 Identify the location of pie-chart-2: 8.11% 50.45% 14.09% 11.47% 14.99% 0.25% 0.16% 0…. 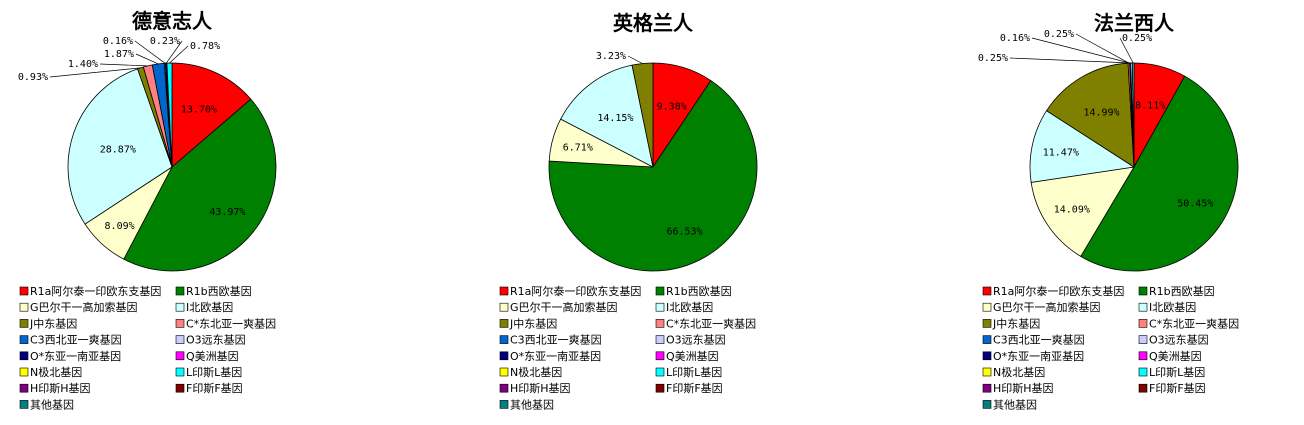
(1108, 150).